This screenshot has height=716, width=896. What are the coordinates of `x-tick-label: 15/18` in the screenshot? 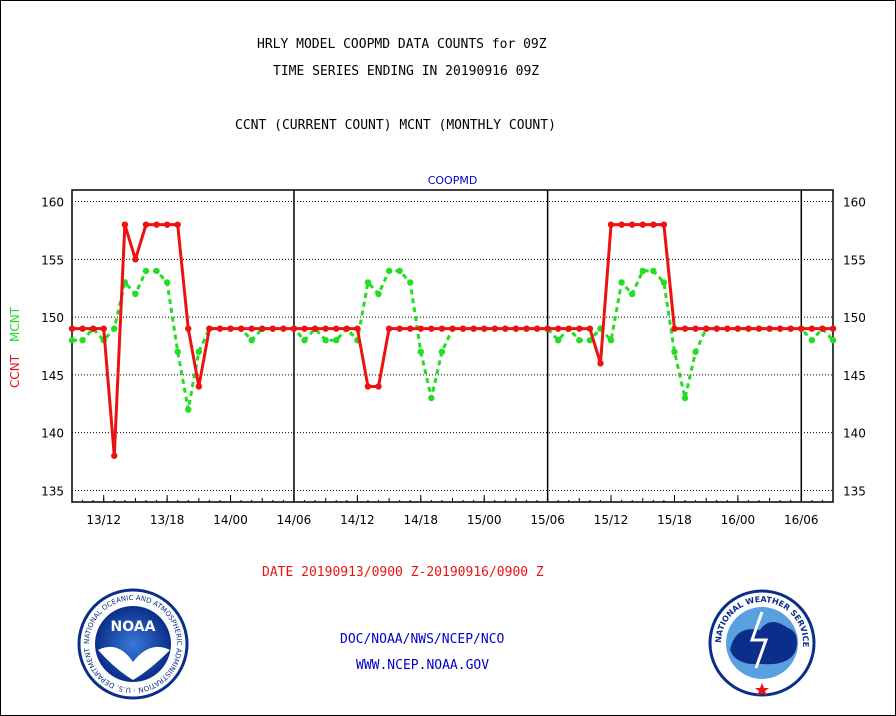 It's located at (674, 520).